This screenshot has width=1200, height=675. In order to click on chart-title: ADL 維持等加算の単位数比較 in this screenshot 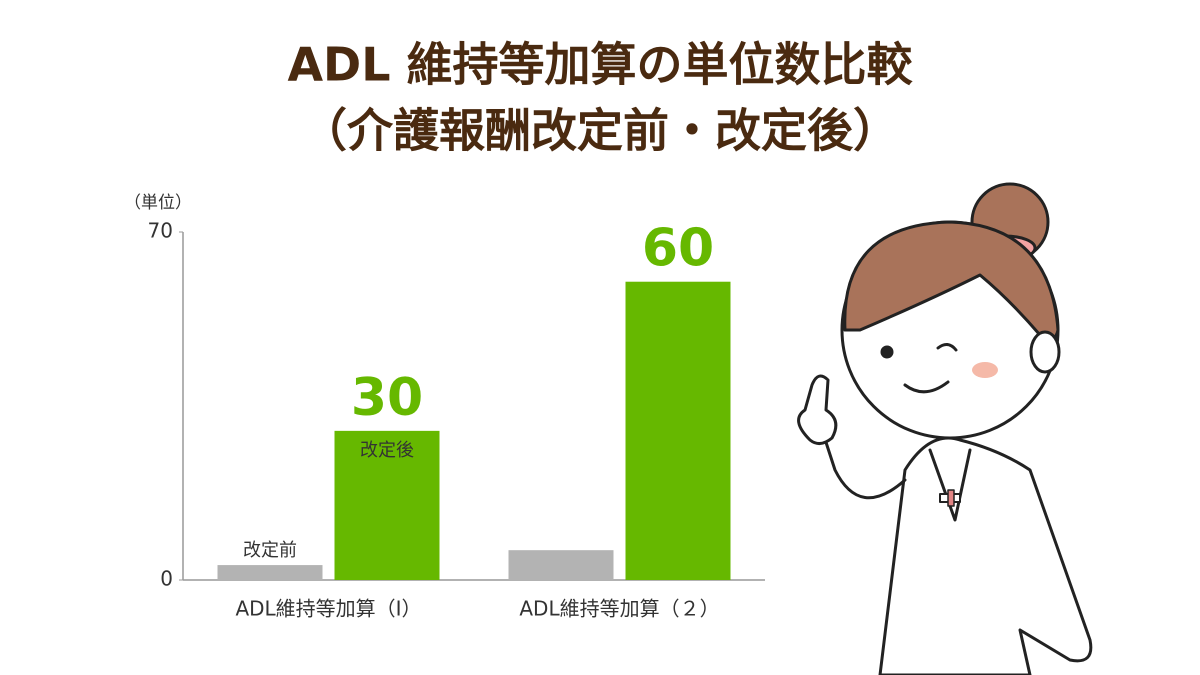, I will do `click(600, 65)`.